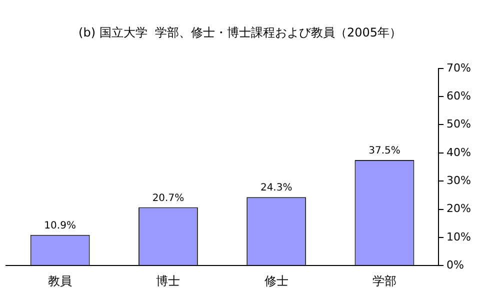  Describe the element at coordinates (60, 281) in the screenshot. I see `x-tick-label: 教員` at that location.